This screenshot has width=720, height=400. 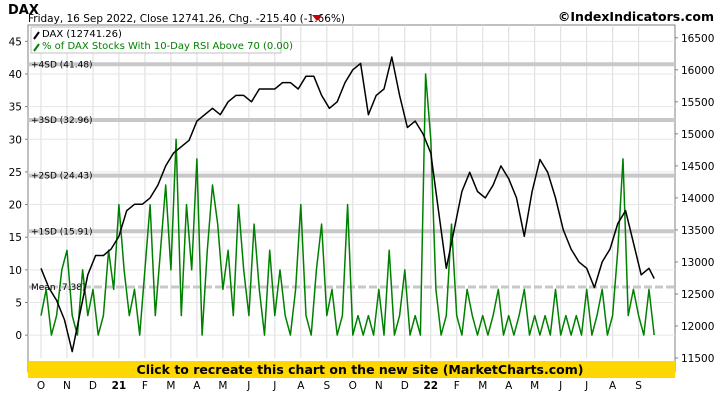 I want to click on right-tick-label: 12000, so click(x=697, y=327).